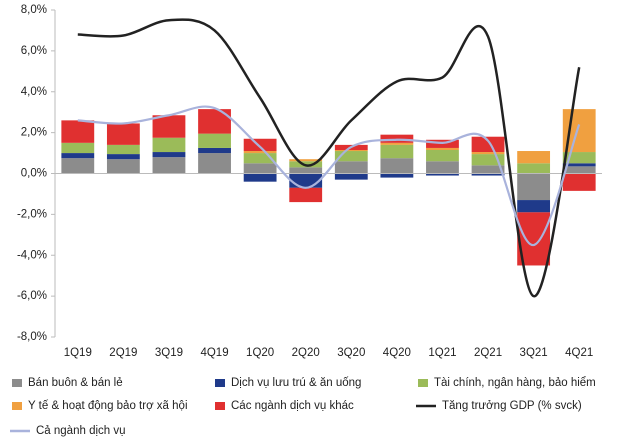  I want to click on x-tick-label: 4Q20, so click(397, 353).